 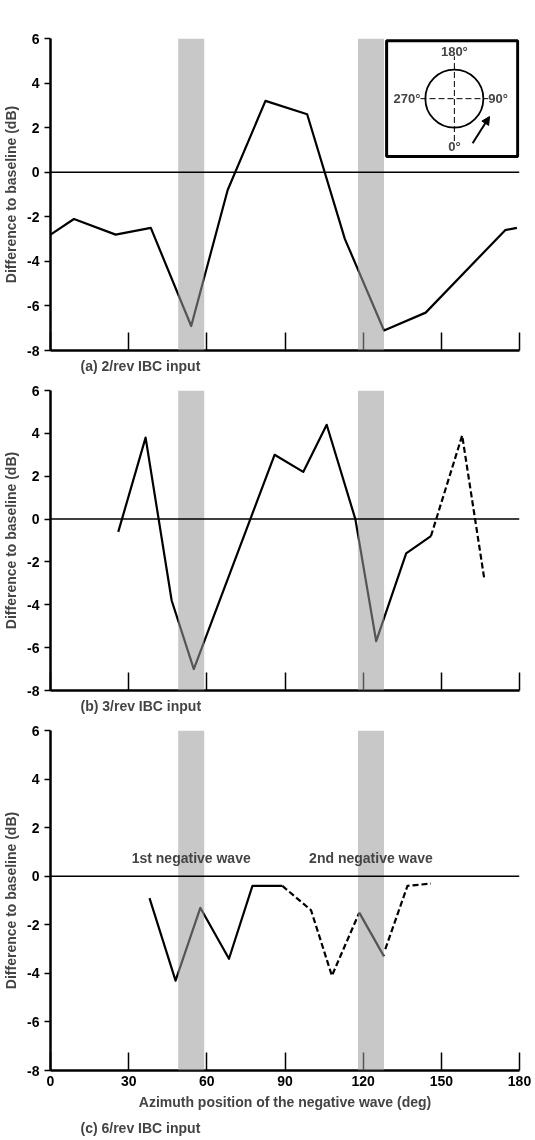 What do you see at coordinates (50, 1080) in the screenshot?
I see `x-tick-label: 0` at bounding box center [50, 1080].